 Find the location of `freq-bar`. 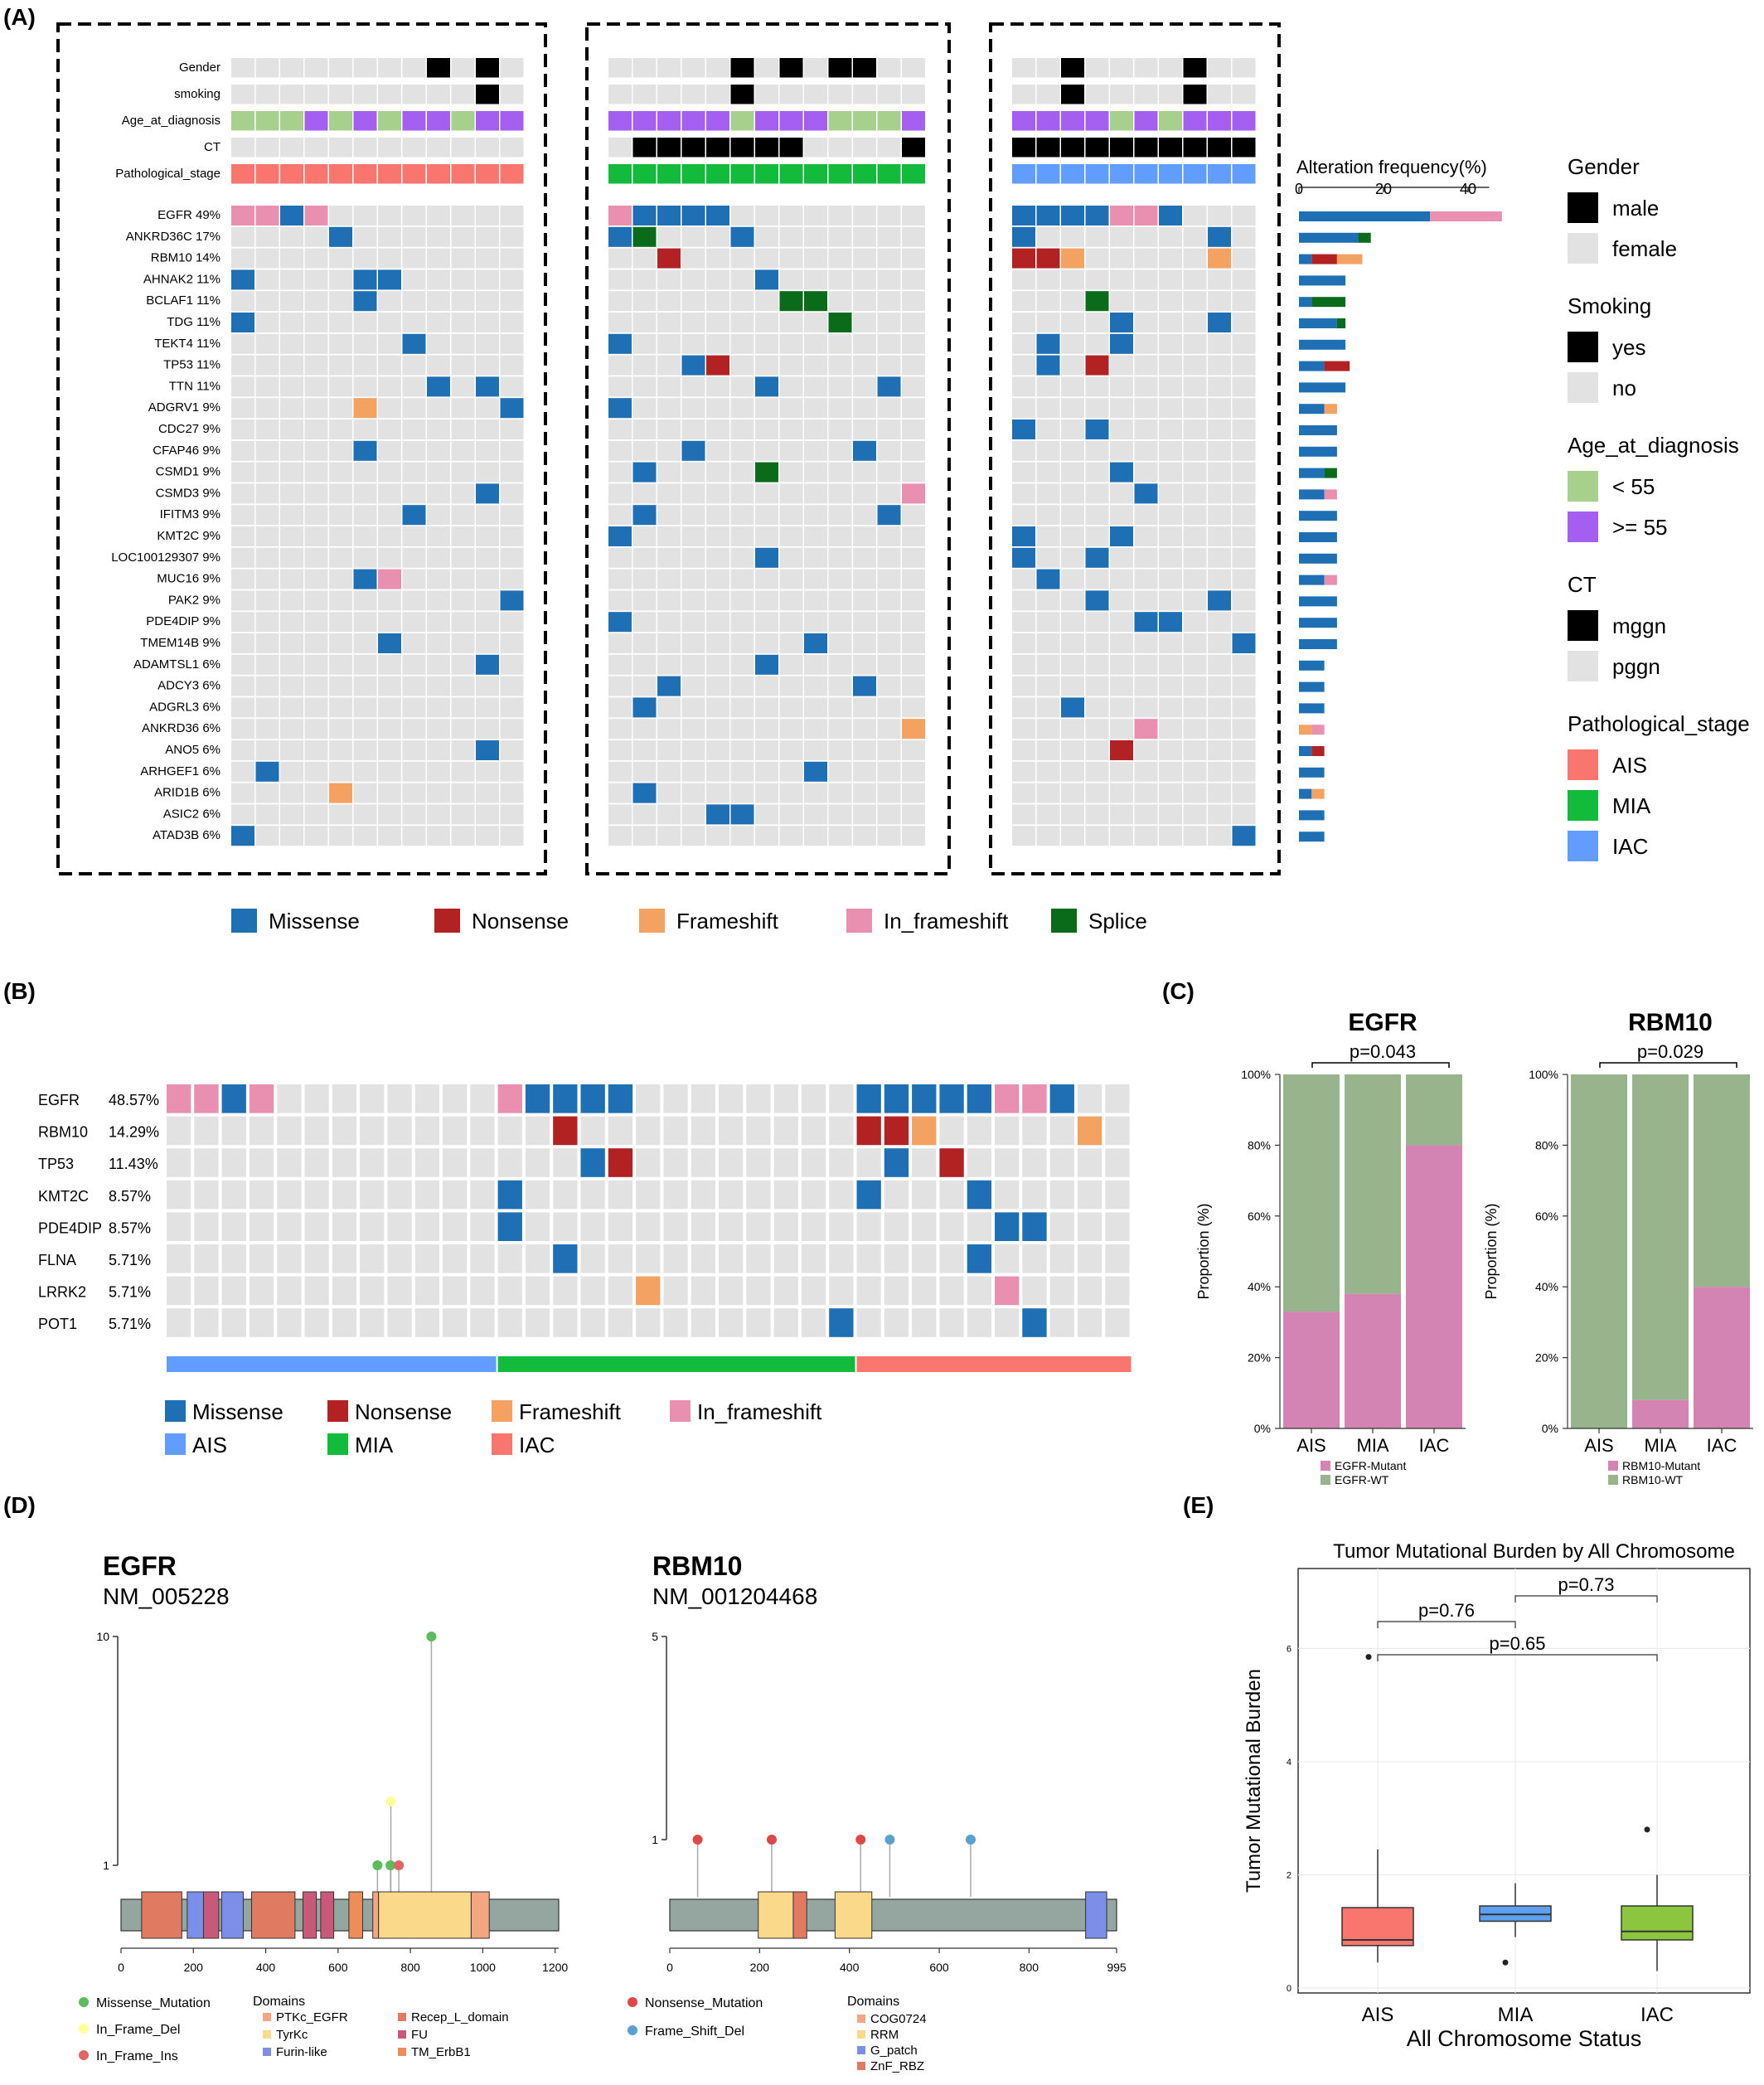

freq-bar is located at coordinates (1318, 558).